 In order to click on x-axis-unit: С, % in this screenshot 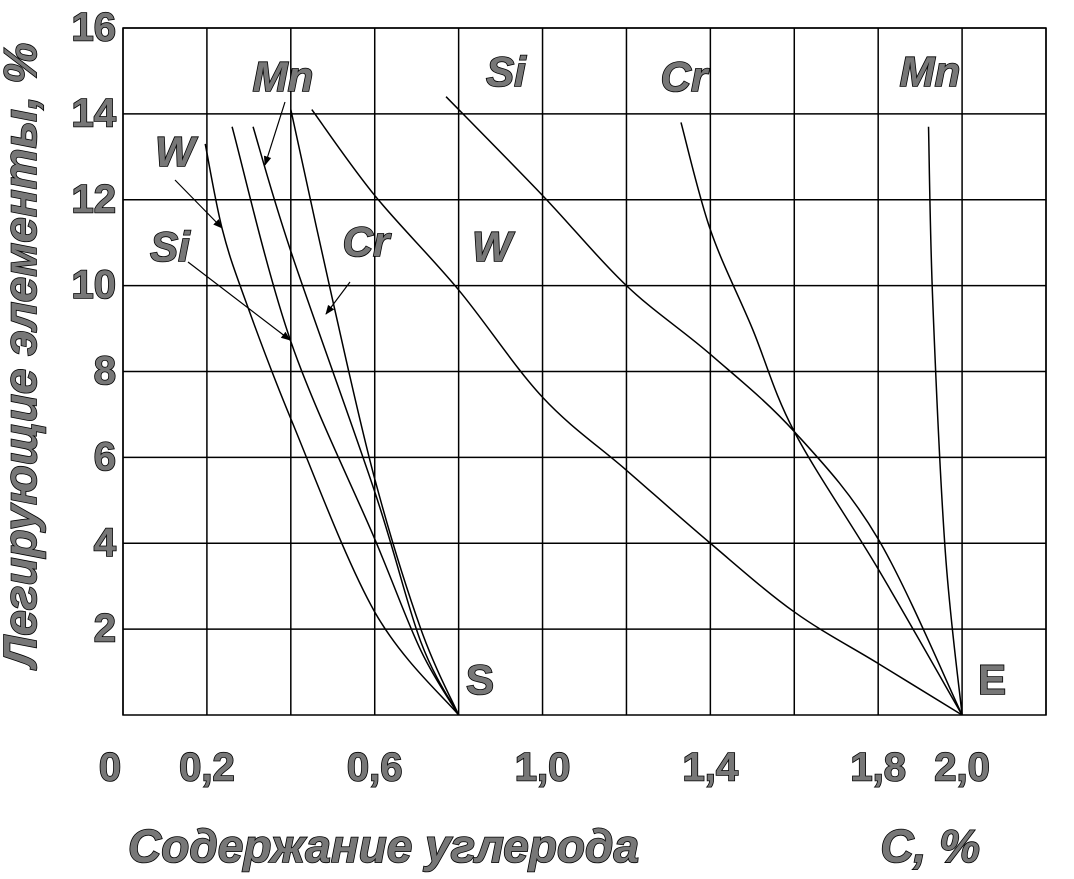, I will do `click(930, 846)`.